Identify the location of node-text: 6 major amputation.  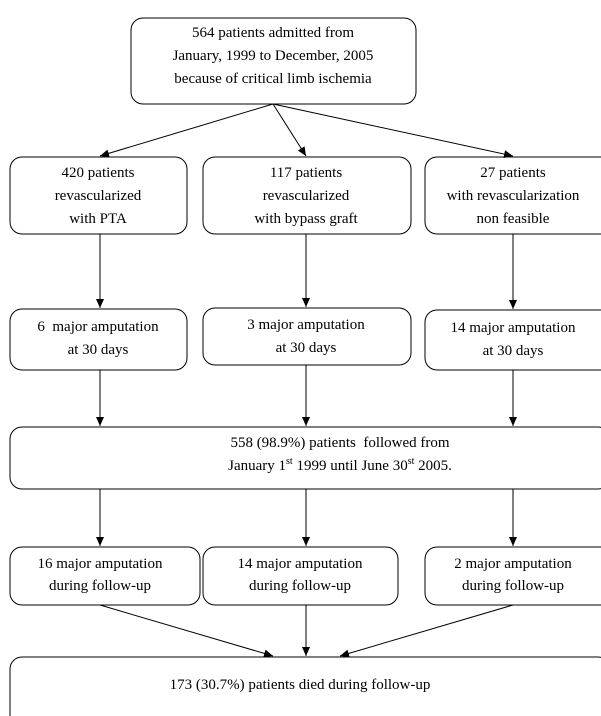
(98, 327).